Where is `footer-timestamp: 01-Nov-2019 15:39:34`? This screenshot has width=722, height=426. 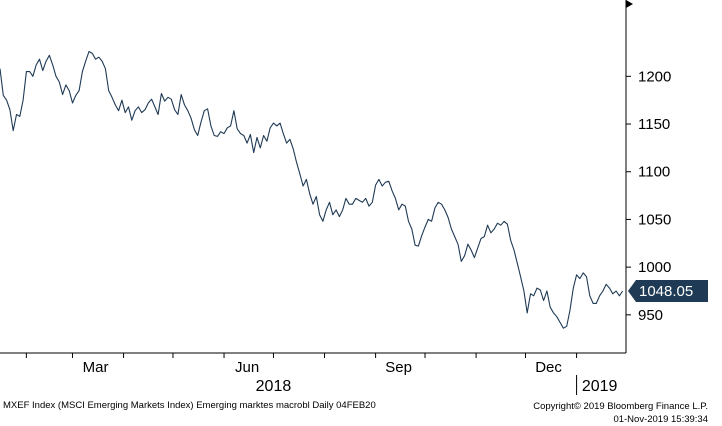 footer-timestamp: 01-Nov-2019 15:39:34 is located at coordinates (660, 419).